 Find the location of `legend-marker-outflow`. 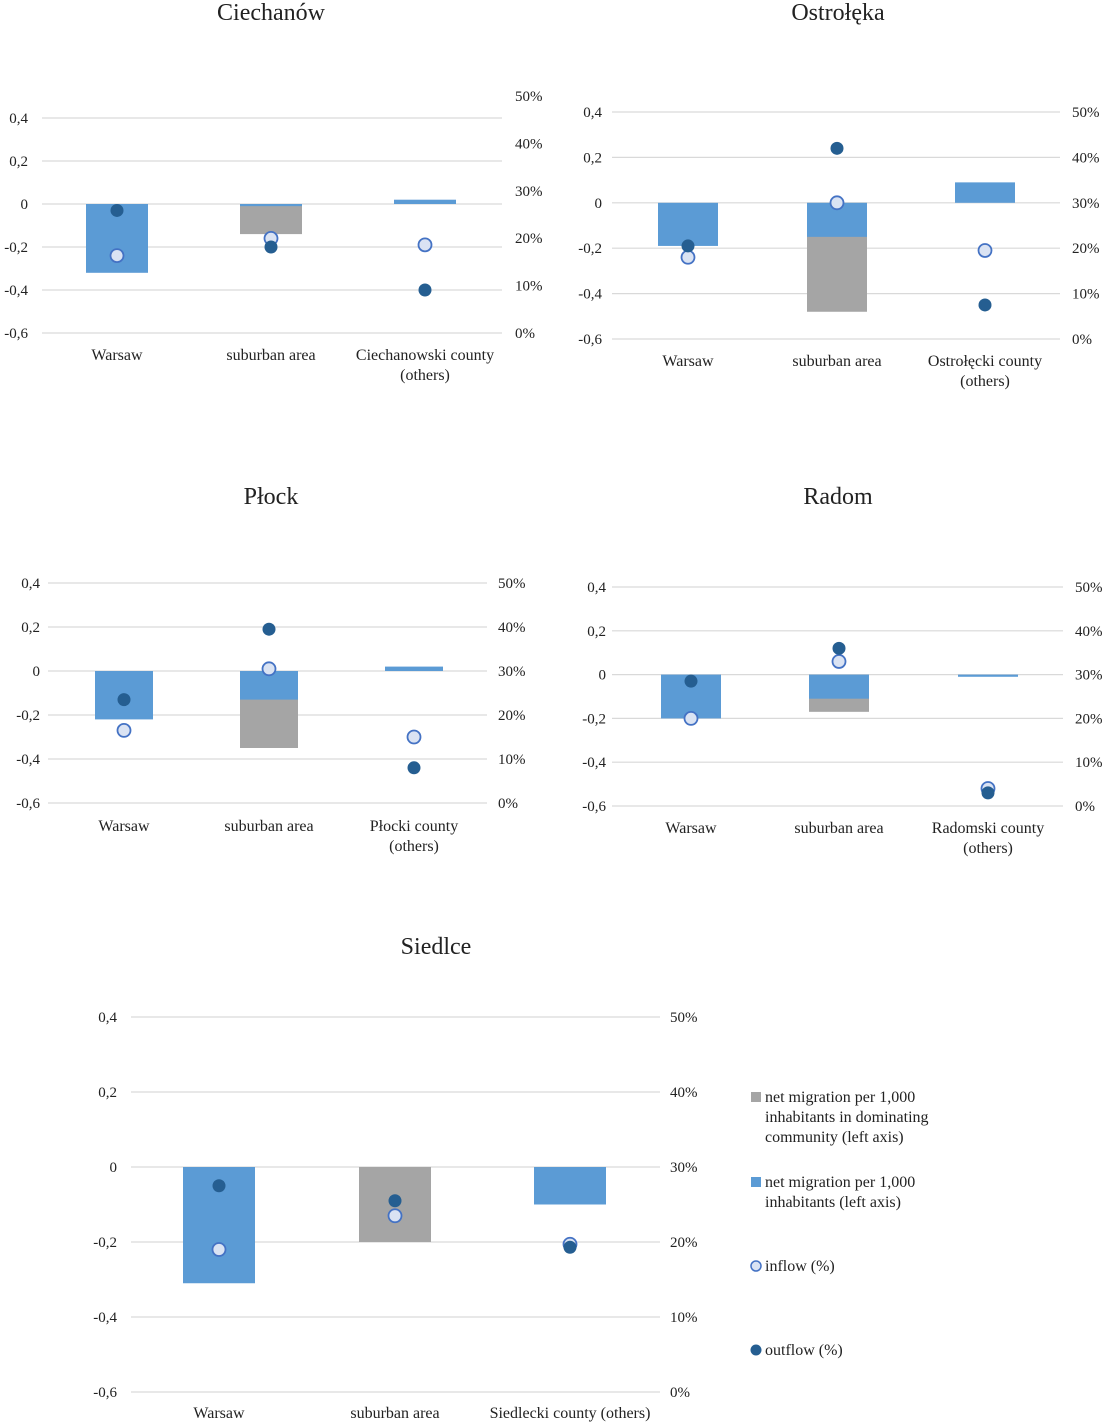

legend-marker-outflow is located at coordinates (756, 1350).